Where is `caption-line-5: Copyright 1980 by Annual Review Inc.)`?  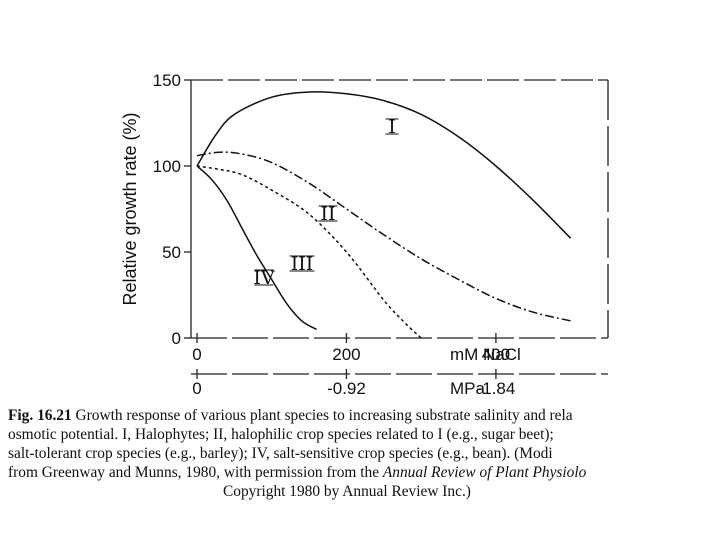 caption-line-5: Copyright 1980 by Annual Review Inc.) is located at coordinates (347, 491).